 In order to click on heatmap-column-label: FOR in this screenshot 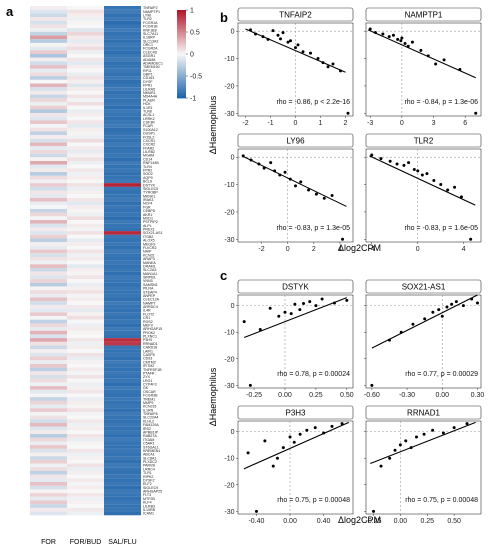, I will do `click(48, 542)`.